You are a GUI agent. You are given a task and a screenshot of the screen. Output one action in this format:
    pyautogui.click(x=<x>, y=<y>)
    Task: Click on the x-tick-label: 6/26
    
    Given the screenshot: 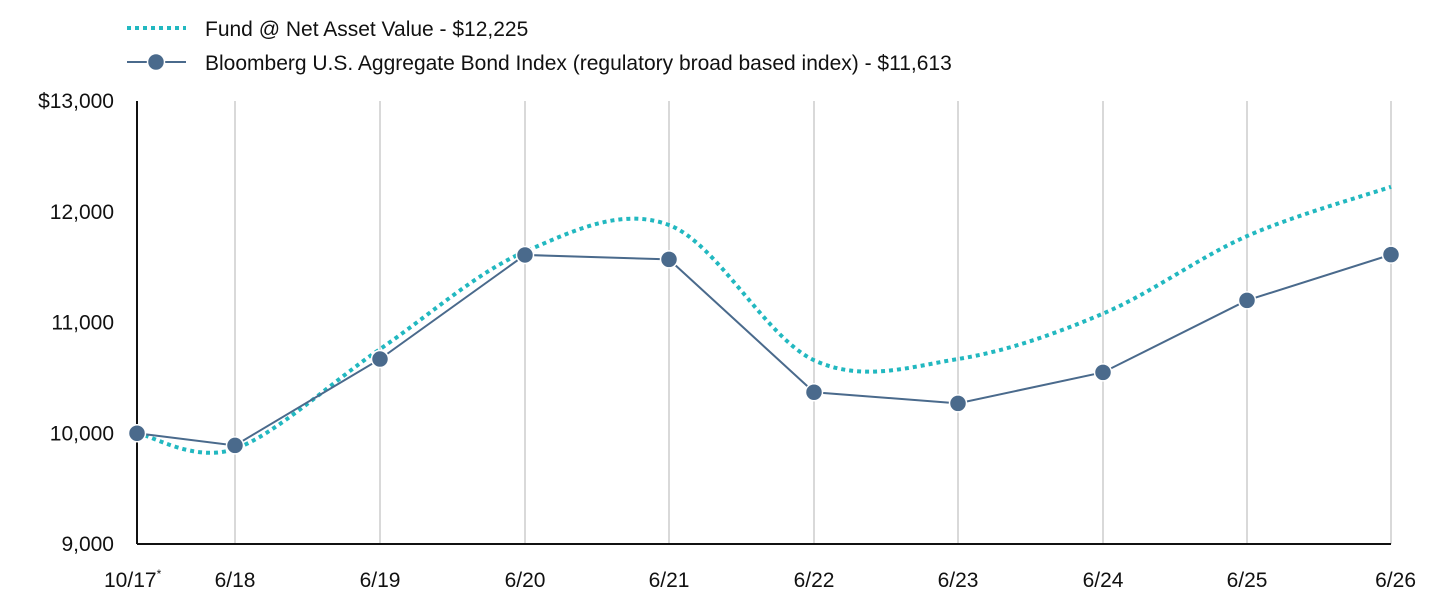 What is the action you would take?
    pyautogui.click(x=1395, y=580)
    